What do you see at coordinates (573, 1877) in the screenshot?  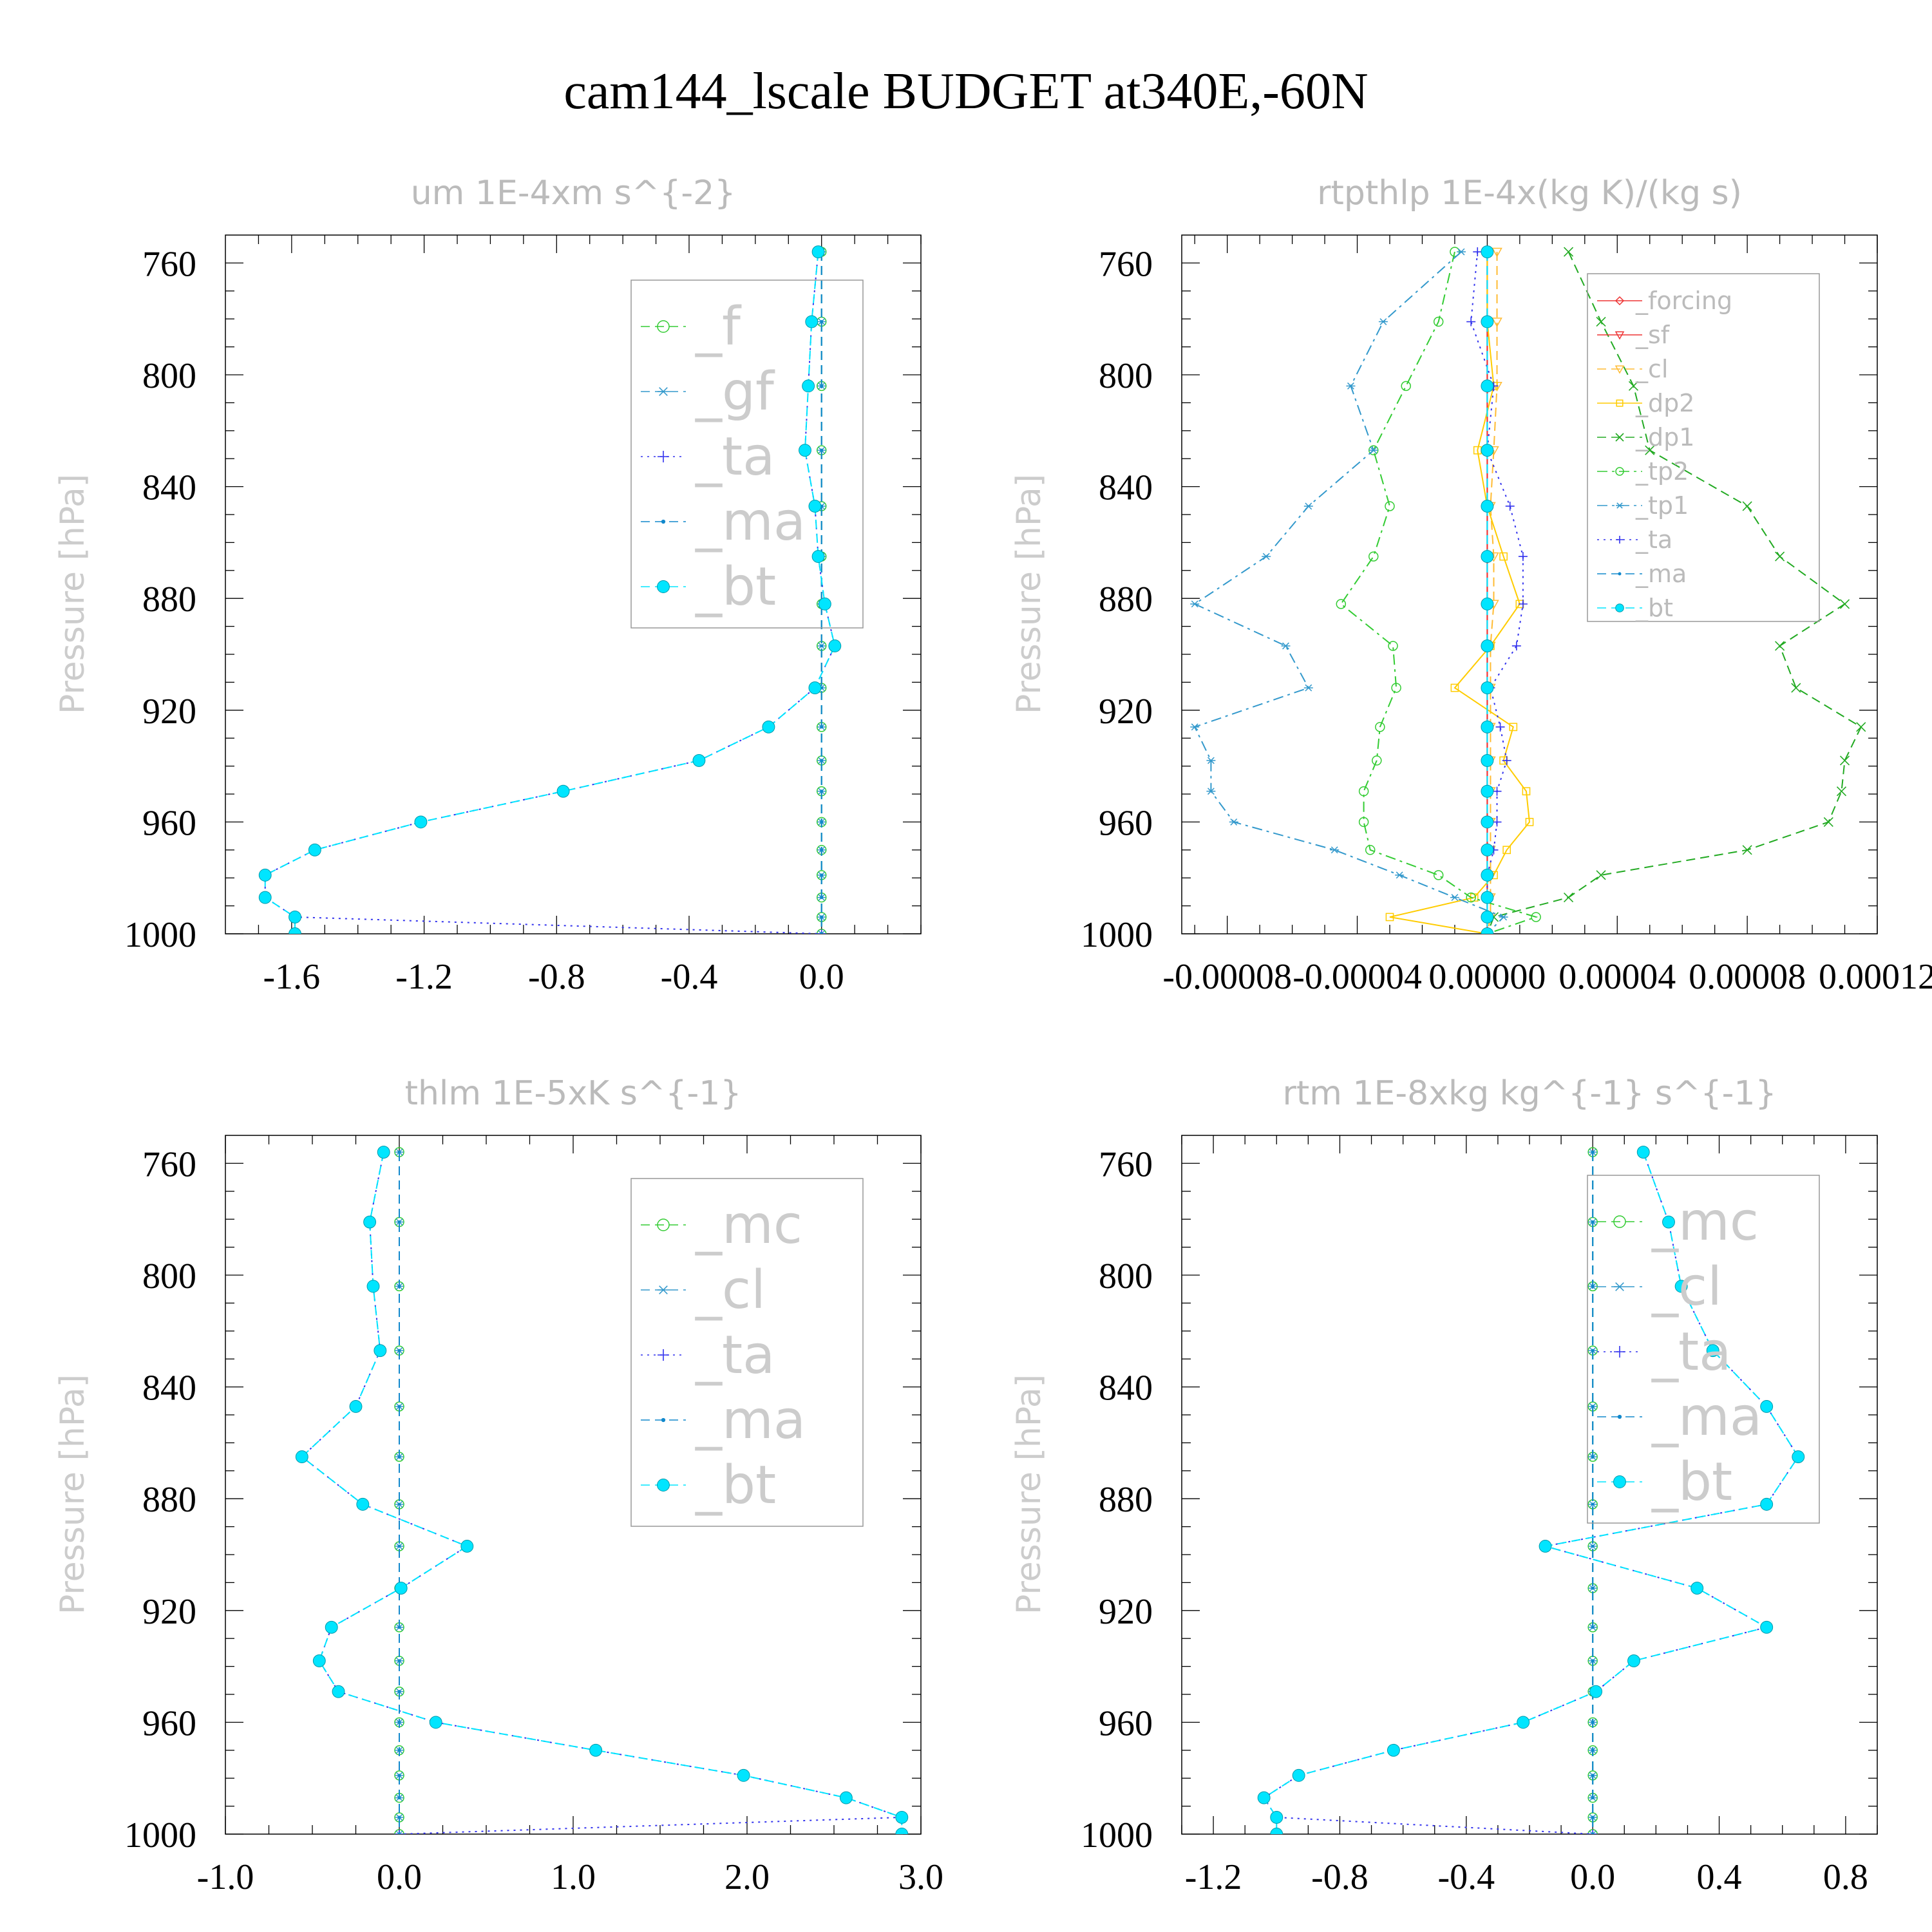 I see `x-tick-label: 1.0` at bounding box center [573, 1877].